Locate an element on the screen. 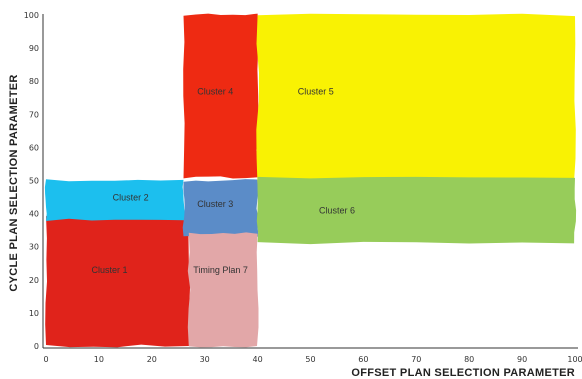 This screenshot has height=379, width=582. y-axis-title: CYCLE PLAN SELECTION PARAMETER is located at coordinates (14, 182).